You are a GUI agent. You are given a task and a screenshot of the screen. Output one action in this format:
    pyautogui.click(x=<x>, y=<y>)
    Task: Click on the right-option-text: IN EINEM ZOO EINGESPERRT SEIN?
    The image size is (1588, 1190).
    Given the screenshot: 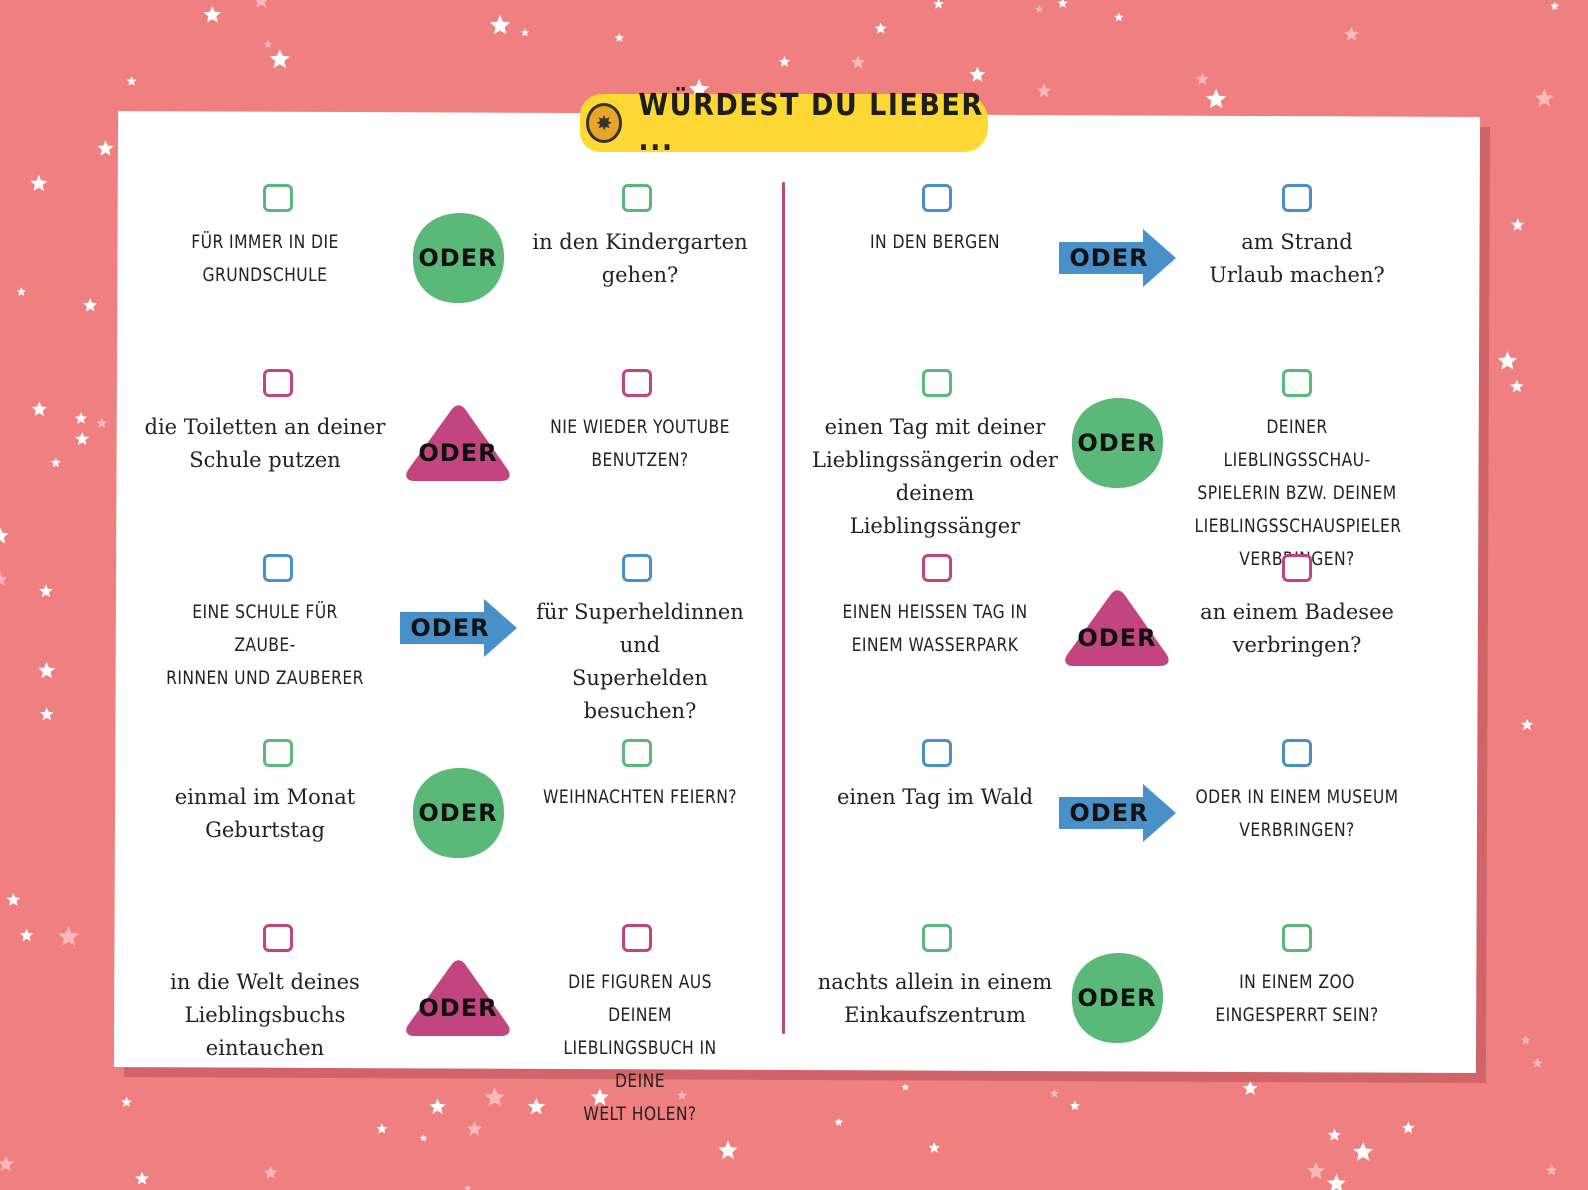 What is the action you would take?
    pyautogui.click(x=1297, y=998)
    